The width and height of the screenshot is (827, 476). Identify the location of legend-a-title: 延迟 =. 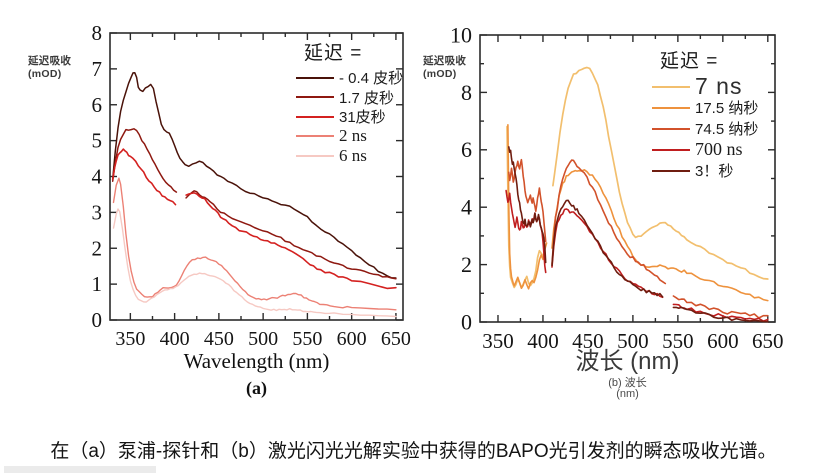
(333, 53).